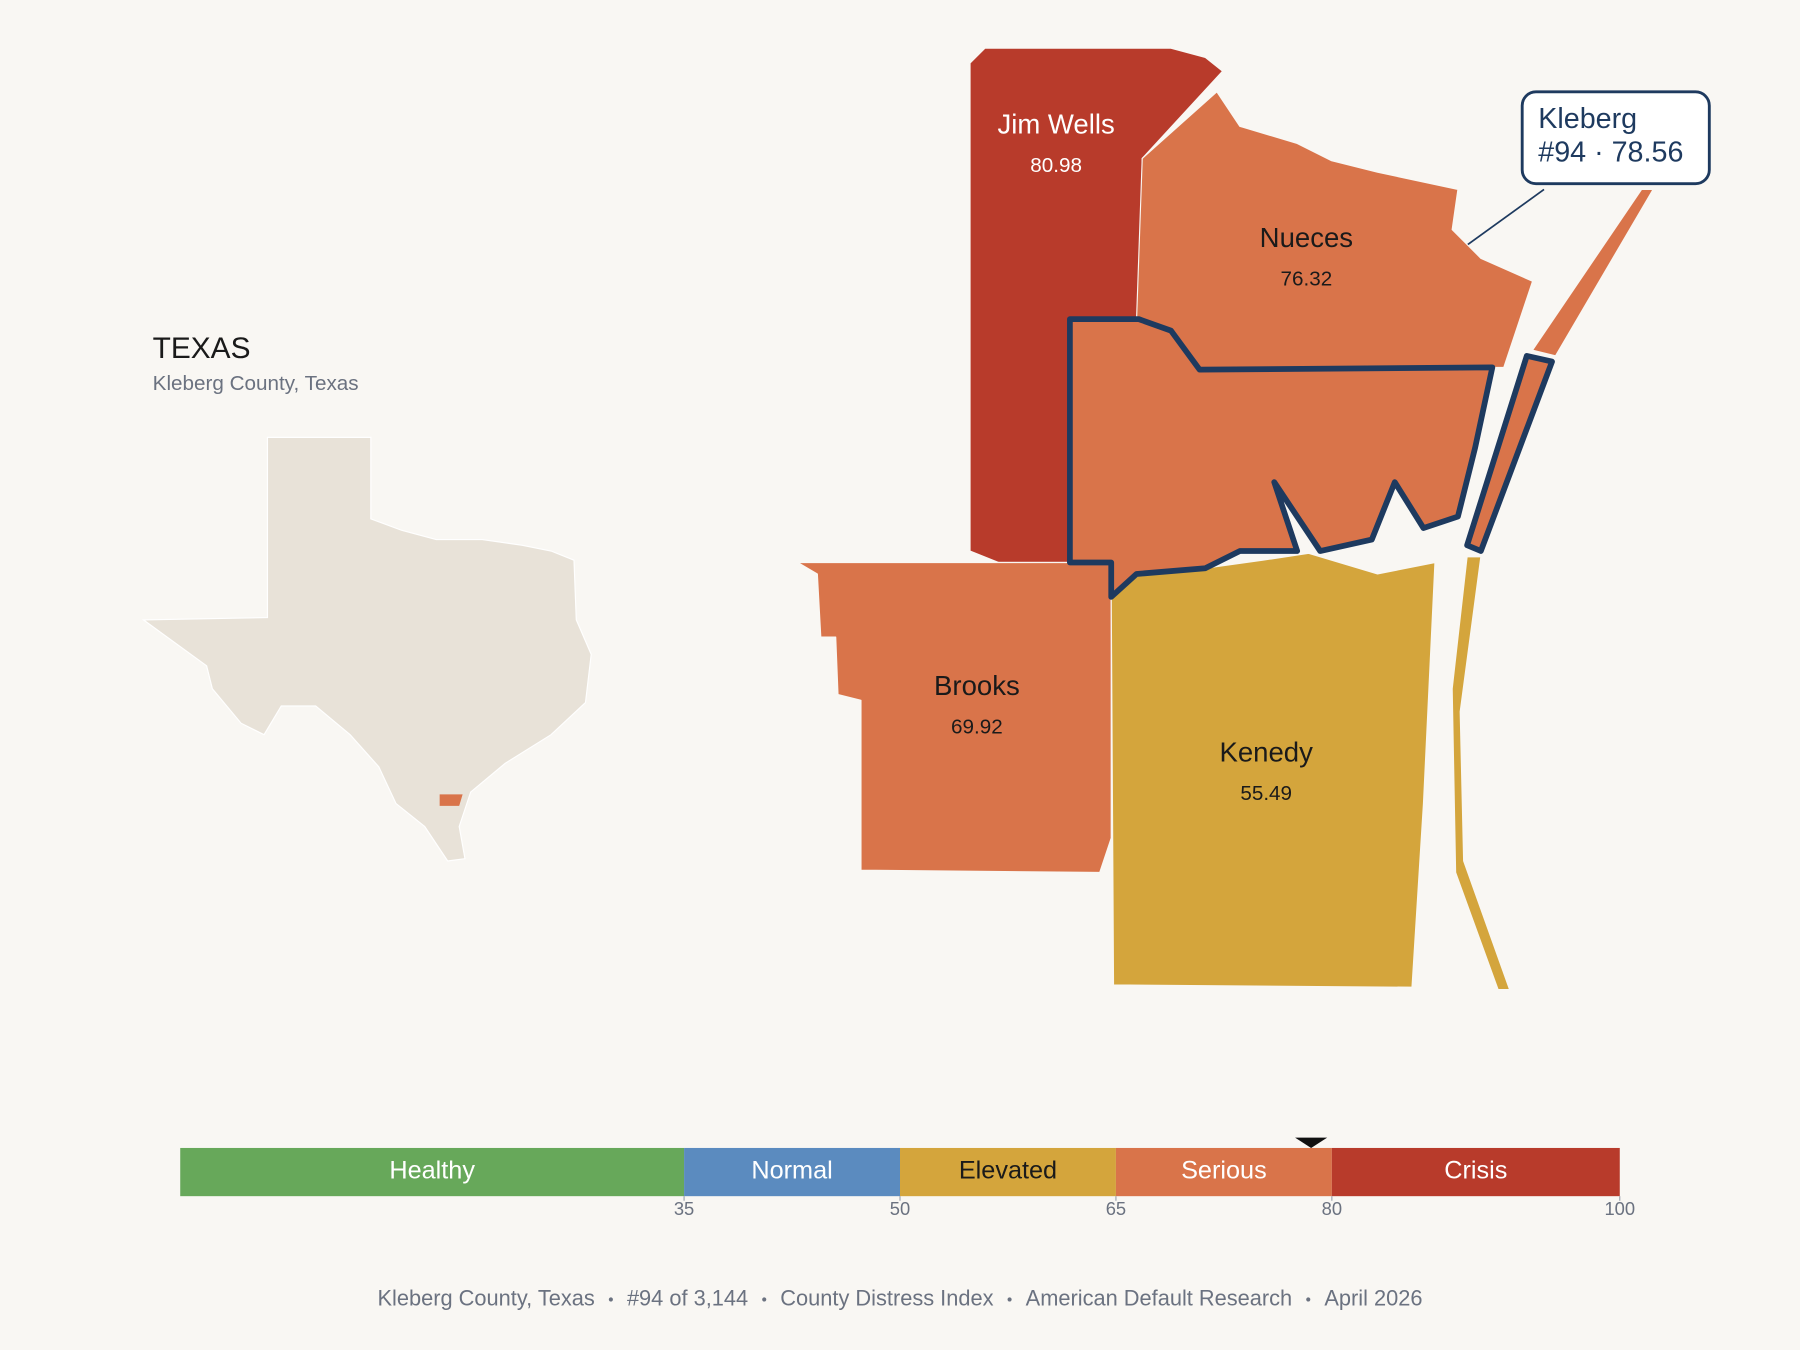  Describe the element at coordinates (900, 1208) in the screenshot. I see `tick-label: 50` at that location.